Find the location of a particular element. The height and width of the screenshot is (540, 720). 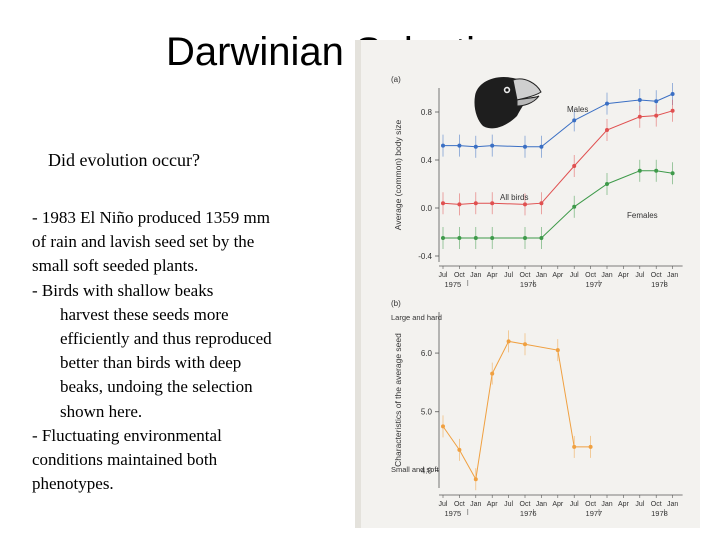

body-line: better than birds with deep is located at coordinates (151, 363).